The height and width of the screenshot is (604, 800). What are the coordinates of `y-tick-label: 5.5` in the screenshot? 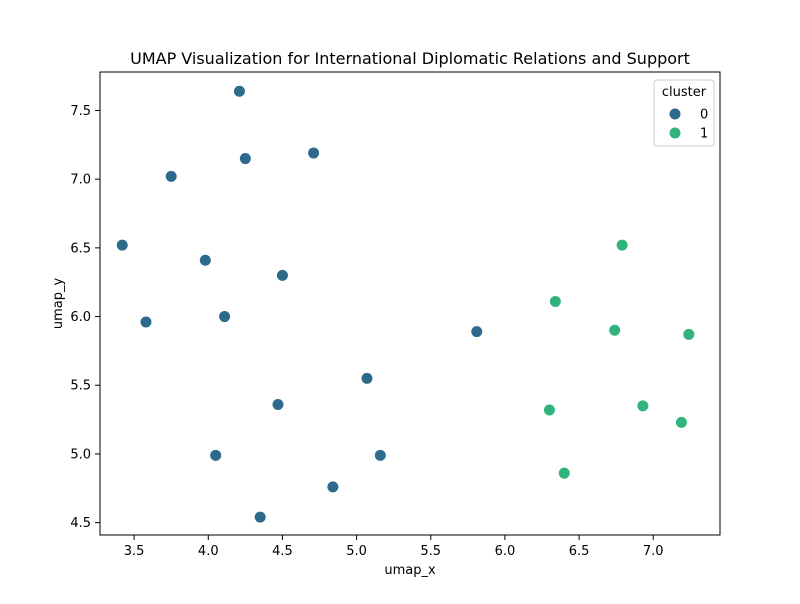 It's located at (80, 386).